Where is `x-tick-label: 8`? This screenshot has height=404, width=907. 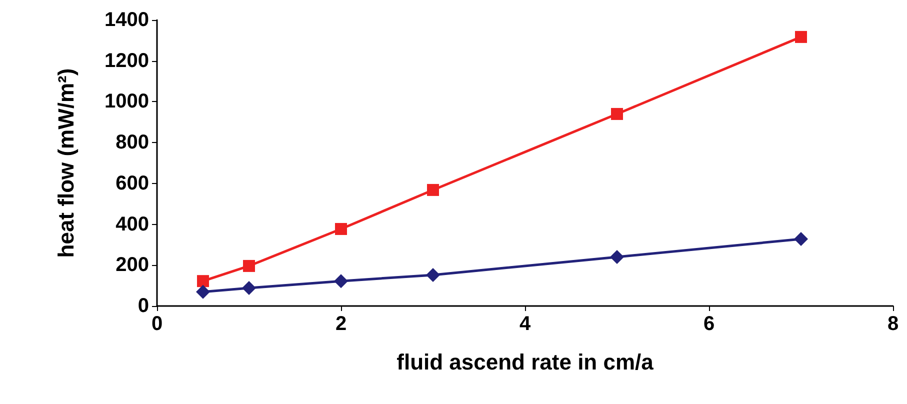
x-tick-label: 8 is located at coordinates (893, 324).